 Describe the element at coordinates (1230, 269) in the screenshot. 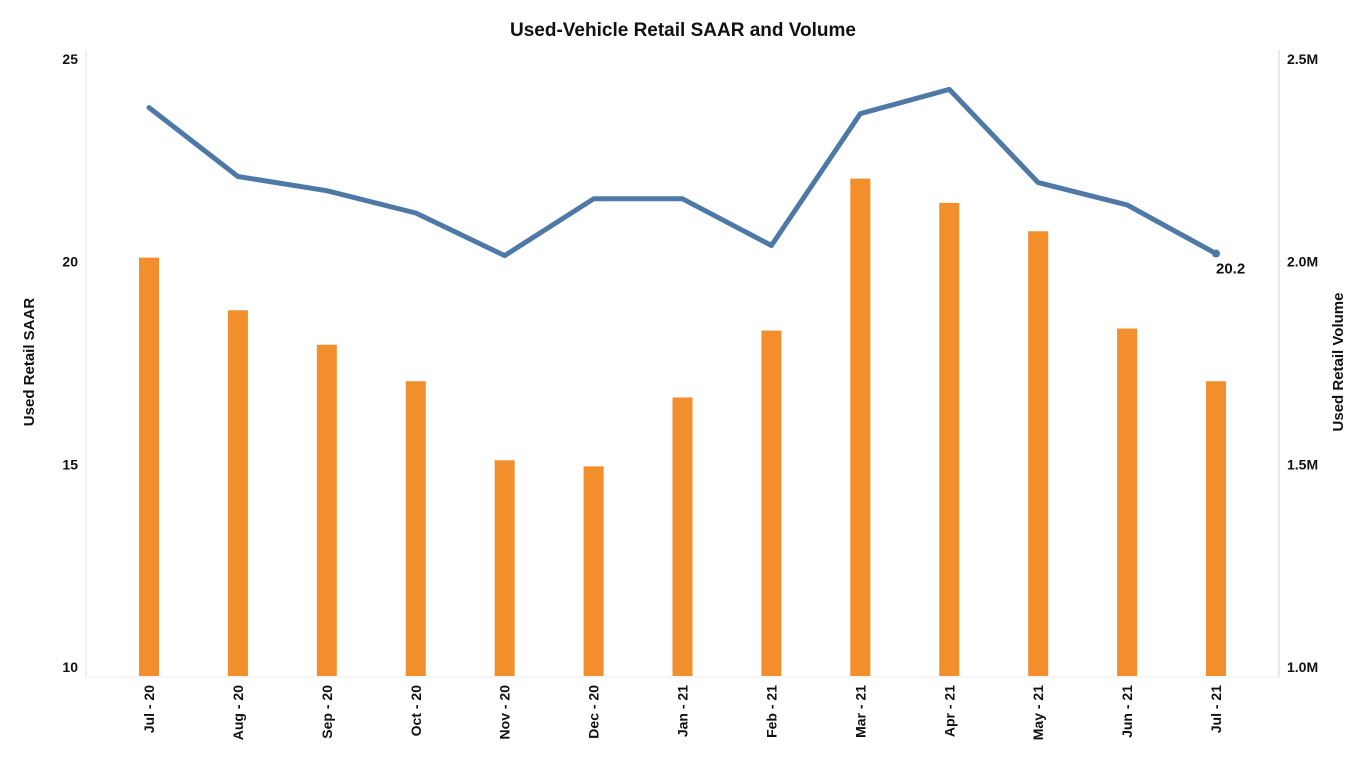

I see `saar-end-label: 20.2` at that location.